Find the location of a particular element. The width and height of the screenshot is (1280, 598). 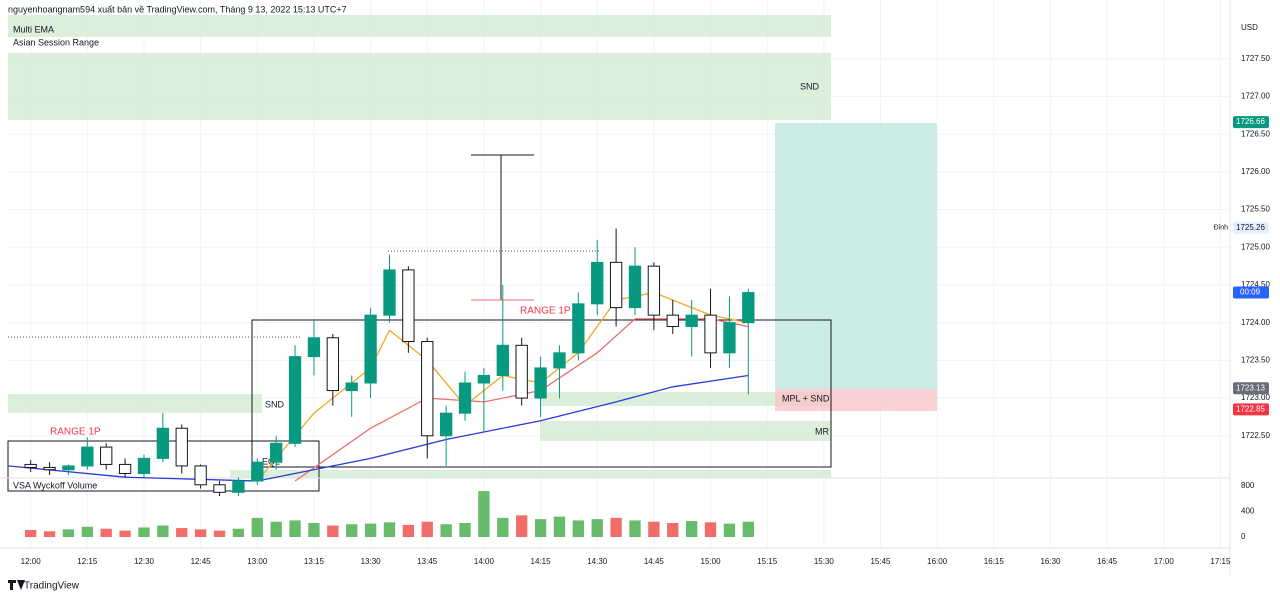

y-tick-label: 1724.00 is located at coordinates (1255, 322).